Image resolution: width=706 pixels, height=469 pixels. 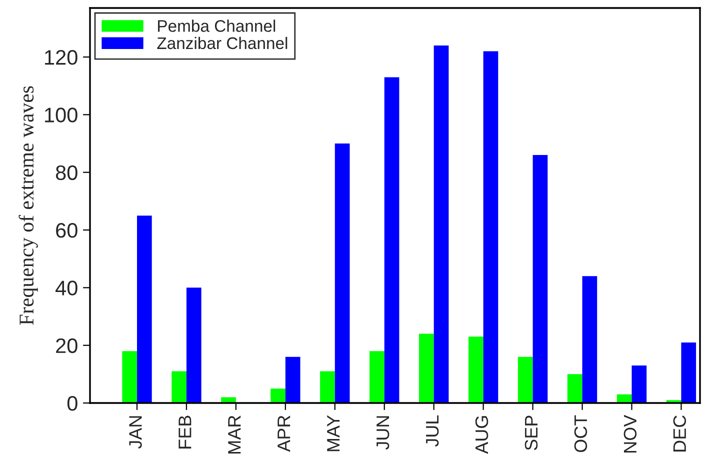 What do you see at coordinates (630, 433) in the screenshot?
I see `x-tick-label: NOV` at bounding box center [630, 433].